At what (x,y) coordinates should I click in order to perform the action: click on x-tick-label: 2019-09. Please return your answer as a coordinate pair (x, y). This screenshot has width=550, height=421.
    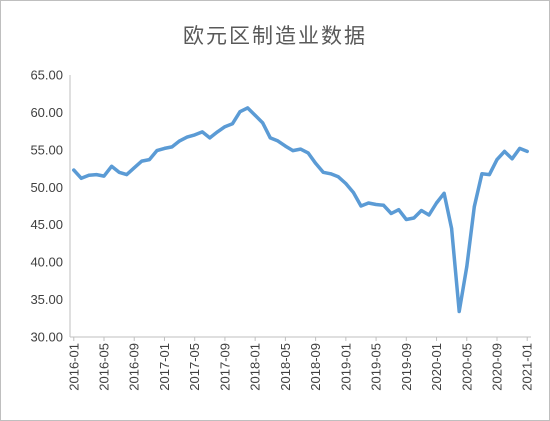
    Looking at the image, I should click on (406, 367).